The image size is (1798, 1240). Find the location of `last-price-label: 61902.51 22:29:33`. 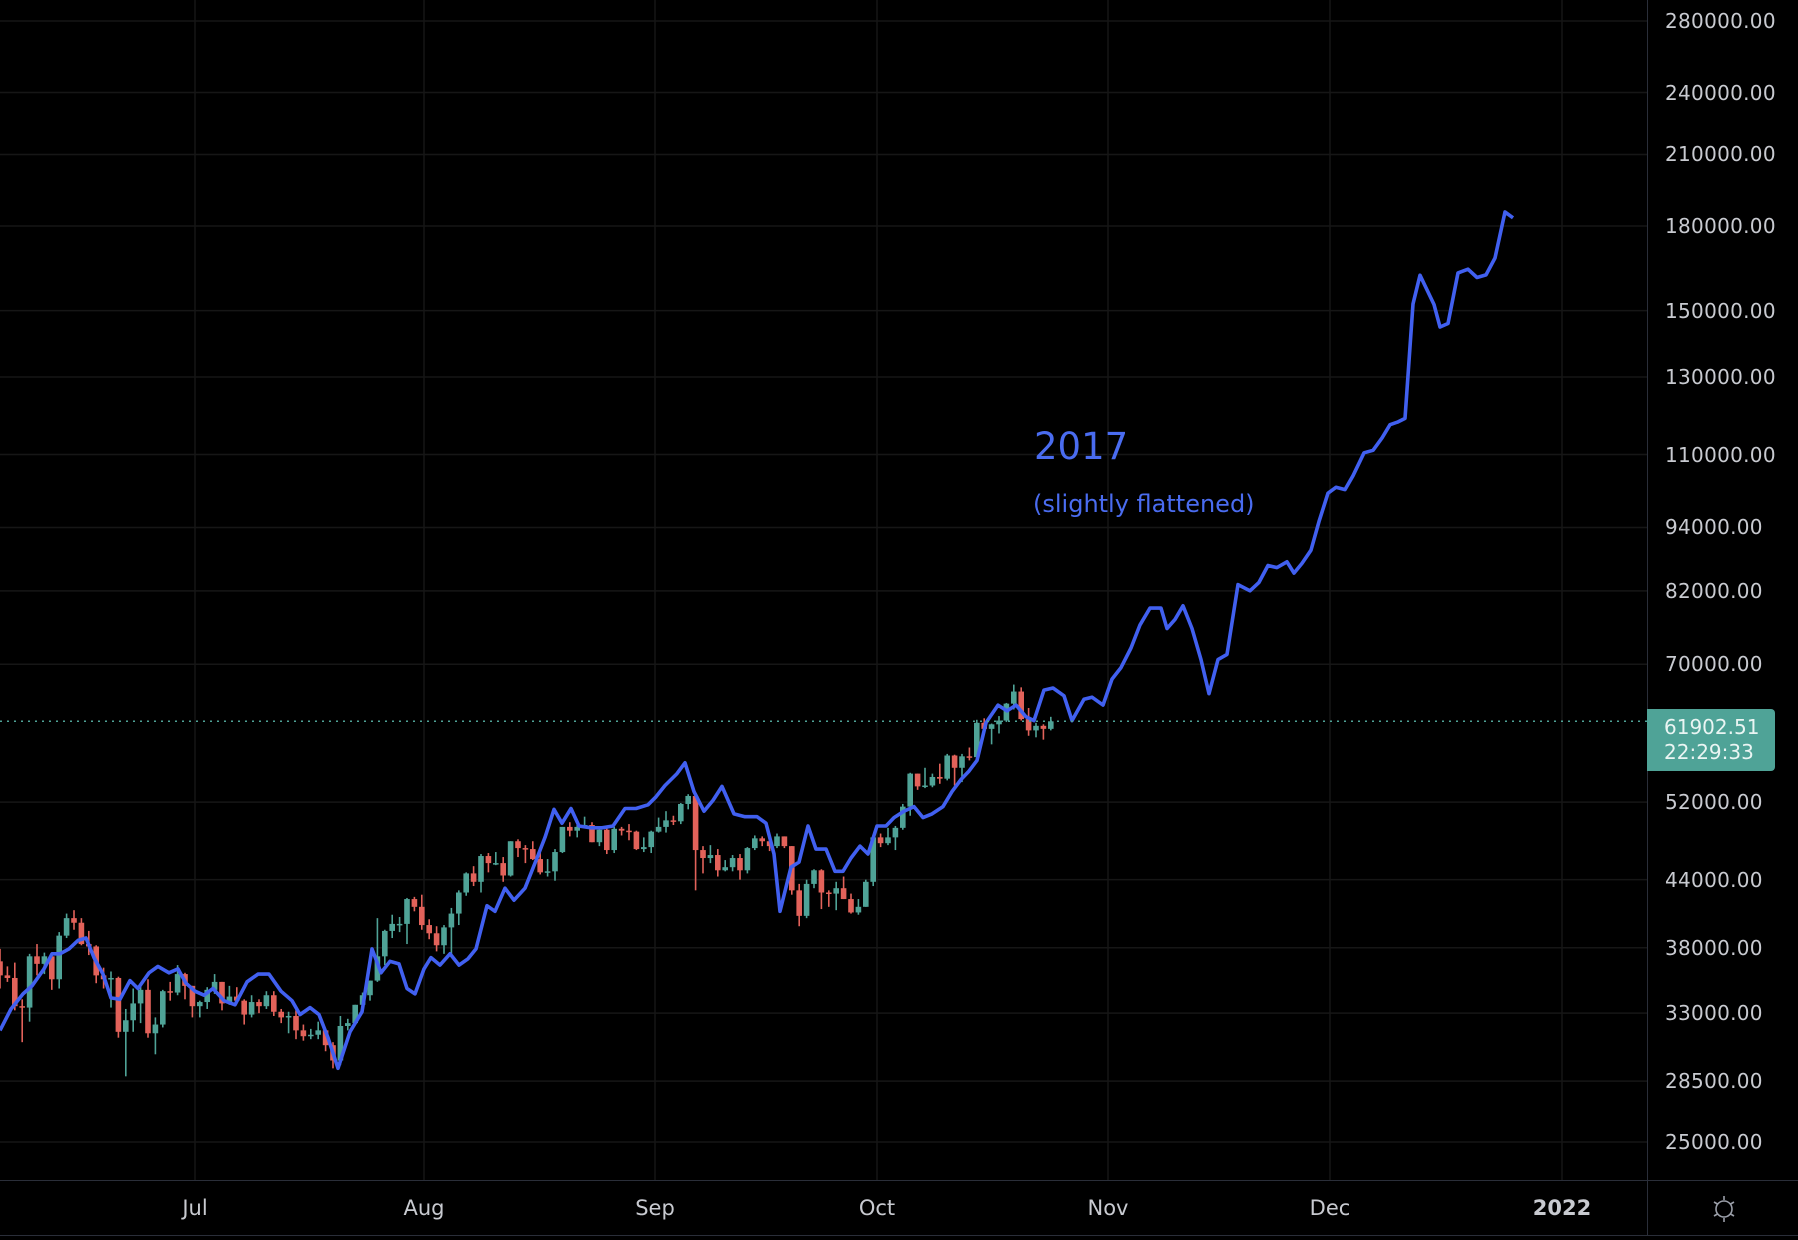

last-price-label: 61902.51 22:29:33 is located at coordinates (1711, 740).